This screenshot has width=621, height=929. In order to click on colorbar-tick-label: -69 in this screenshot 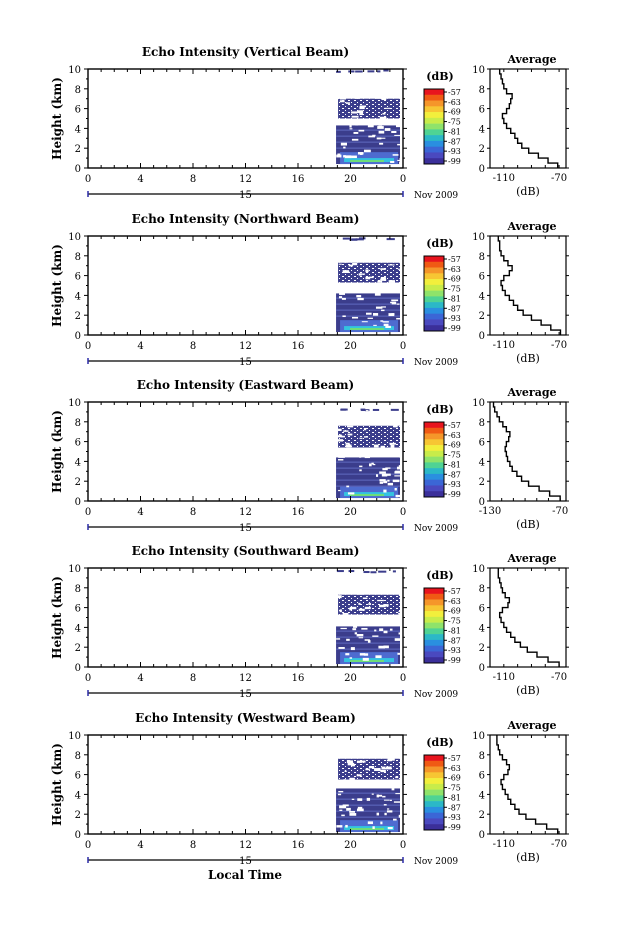, I will do `click(454, 778)`.